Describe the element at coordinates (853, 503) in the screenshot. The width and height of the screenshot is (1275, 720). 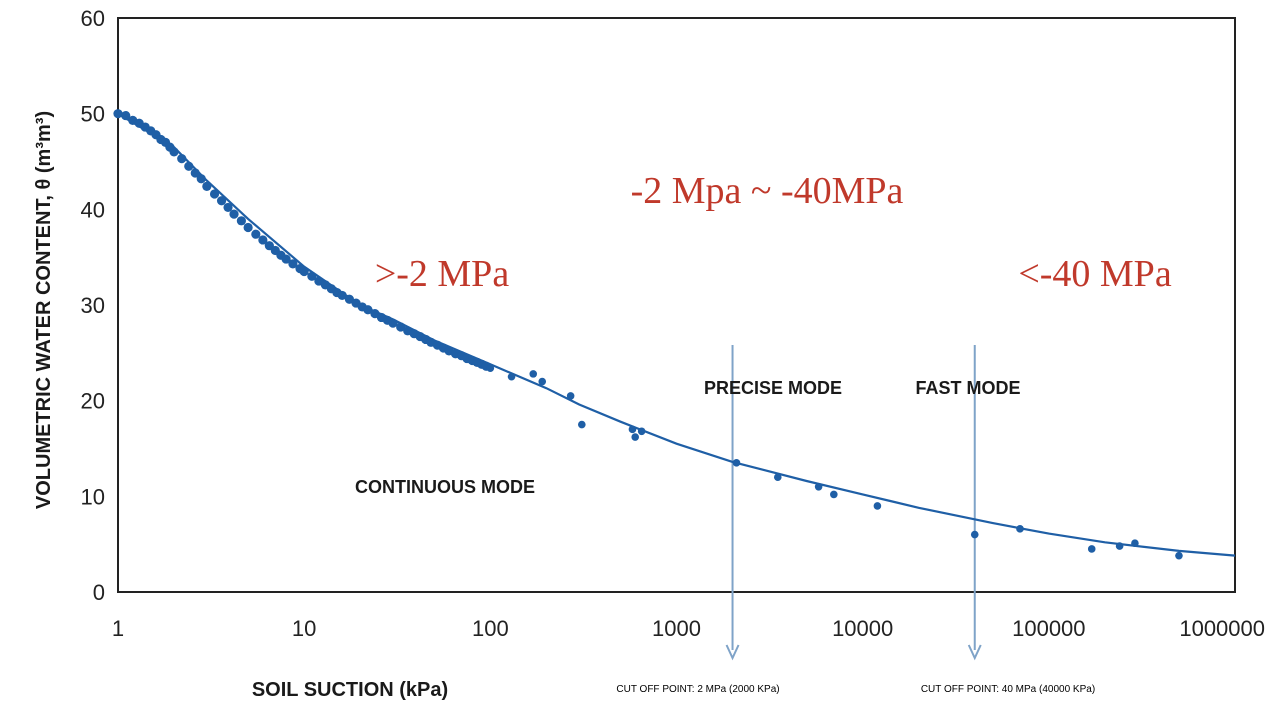
I see `cutoff-lines` at that location.